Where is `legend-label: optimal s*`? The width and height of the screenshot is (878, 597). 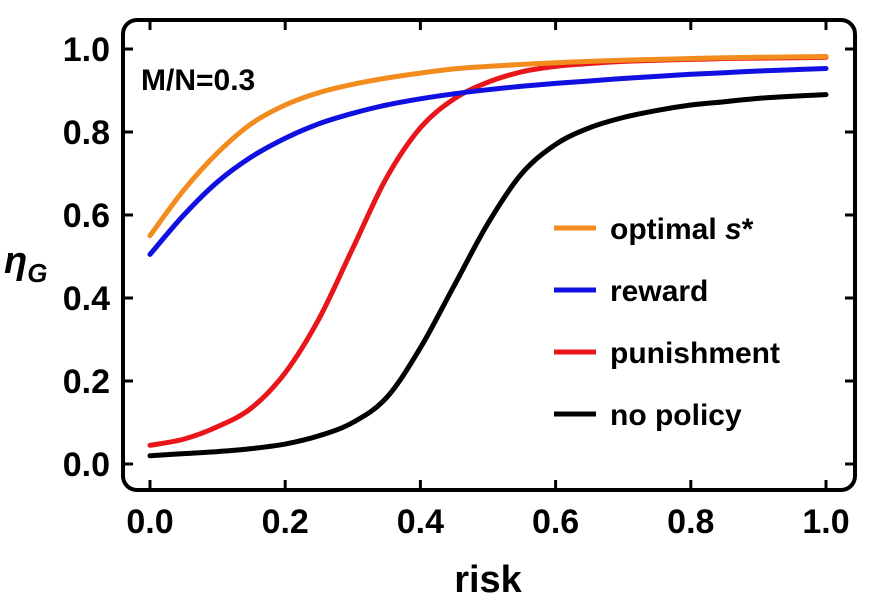
legend-label: optimal s* is located at coordinates (682, 229).